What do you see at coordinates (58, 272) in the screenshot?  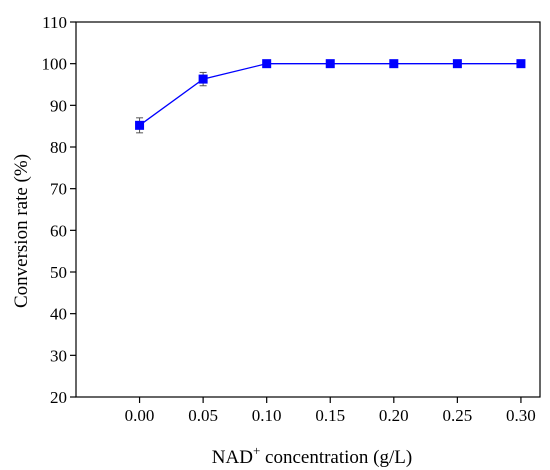 I see `y-tick-label: 50` at bounding box center [58, 272].